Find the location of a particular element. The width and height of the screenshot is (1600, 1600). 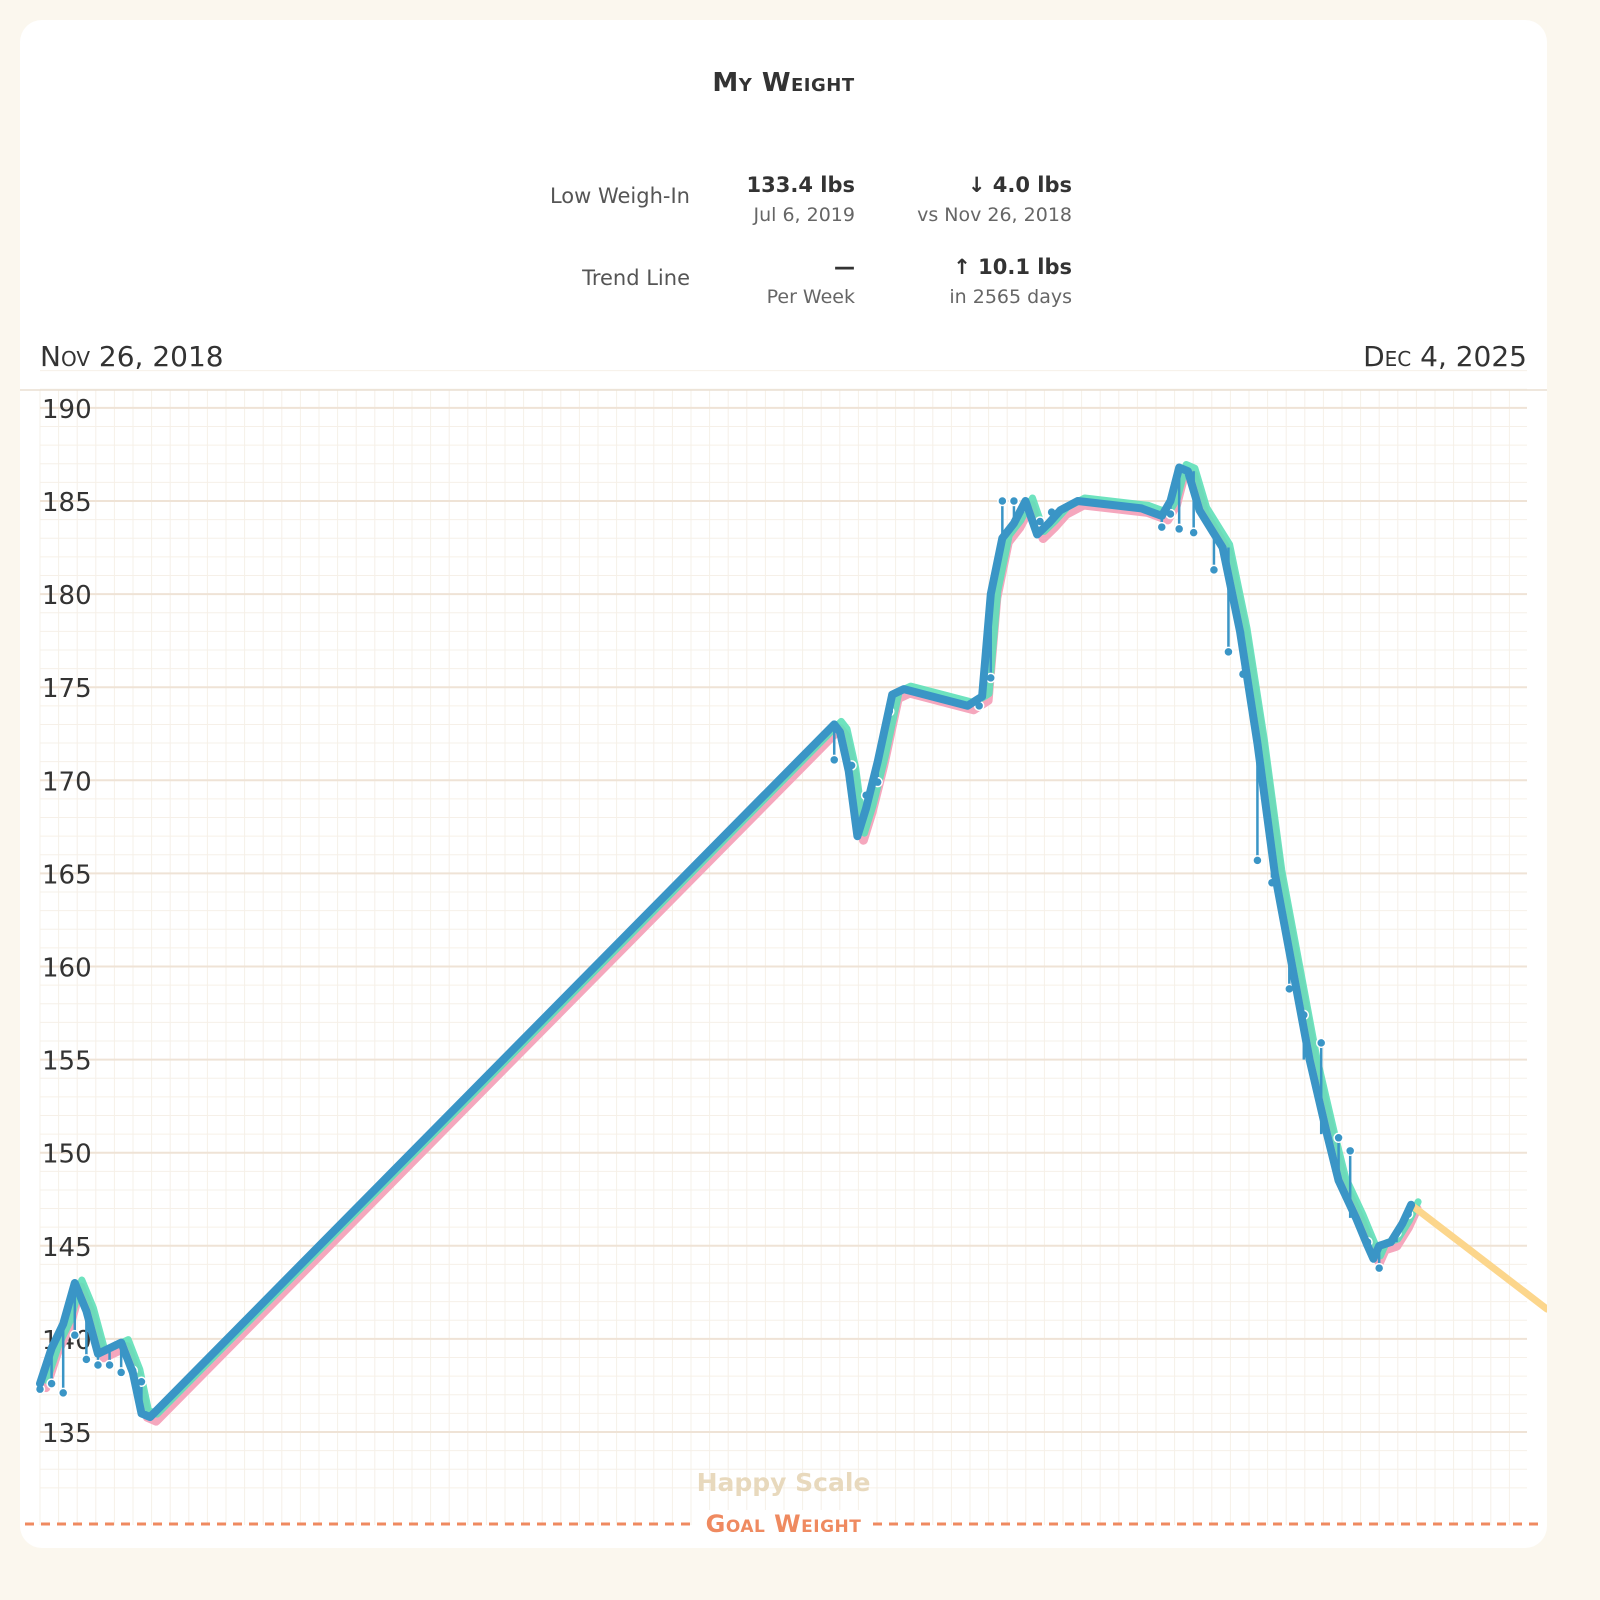

trend-line-value: — is located at coordinates (844, 267).